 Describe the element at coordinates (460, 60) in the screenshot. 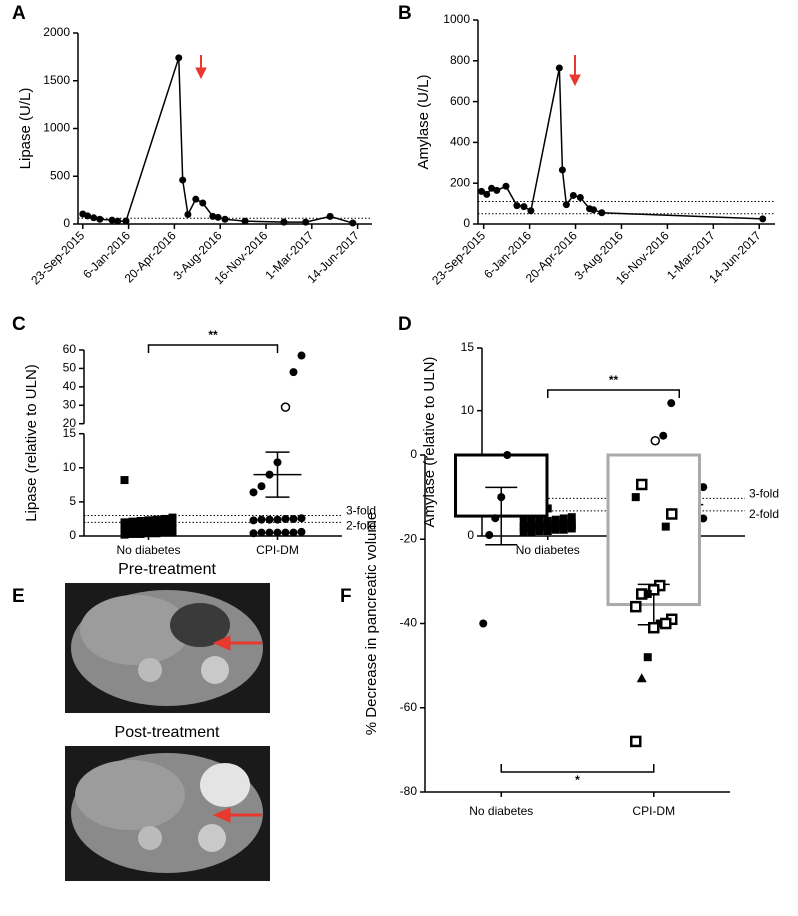

I see `y-tick-label: 800` at that location.